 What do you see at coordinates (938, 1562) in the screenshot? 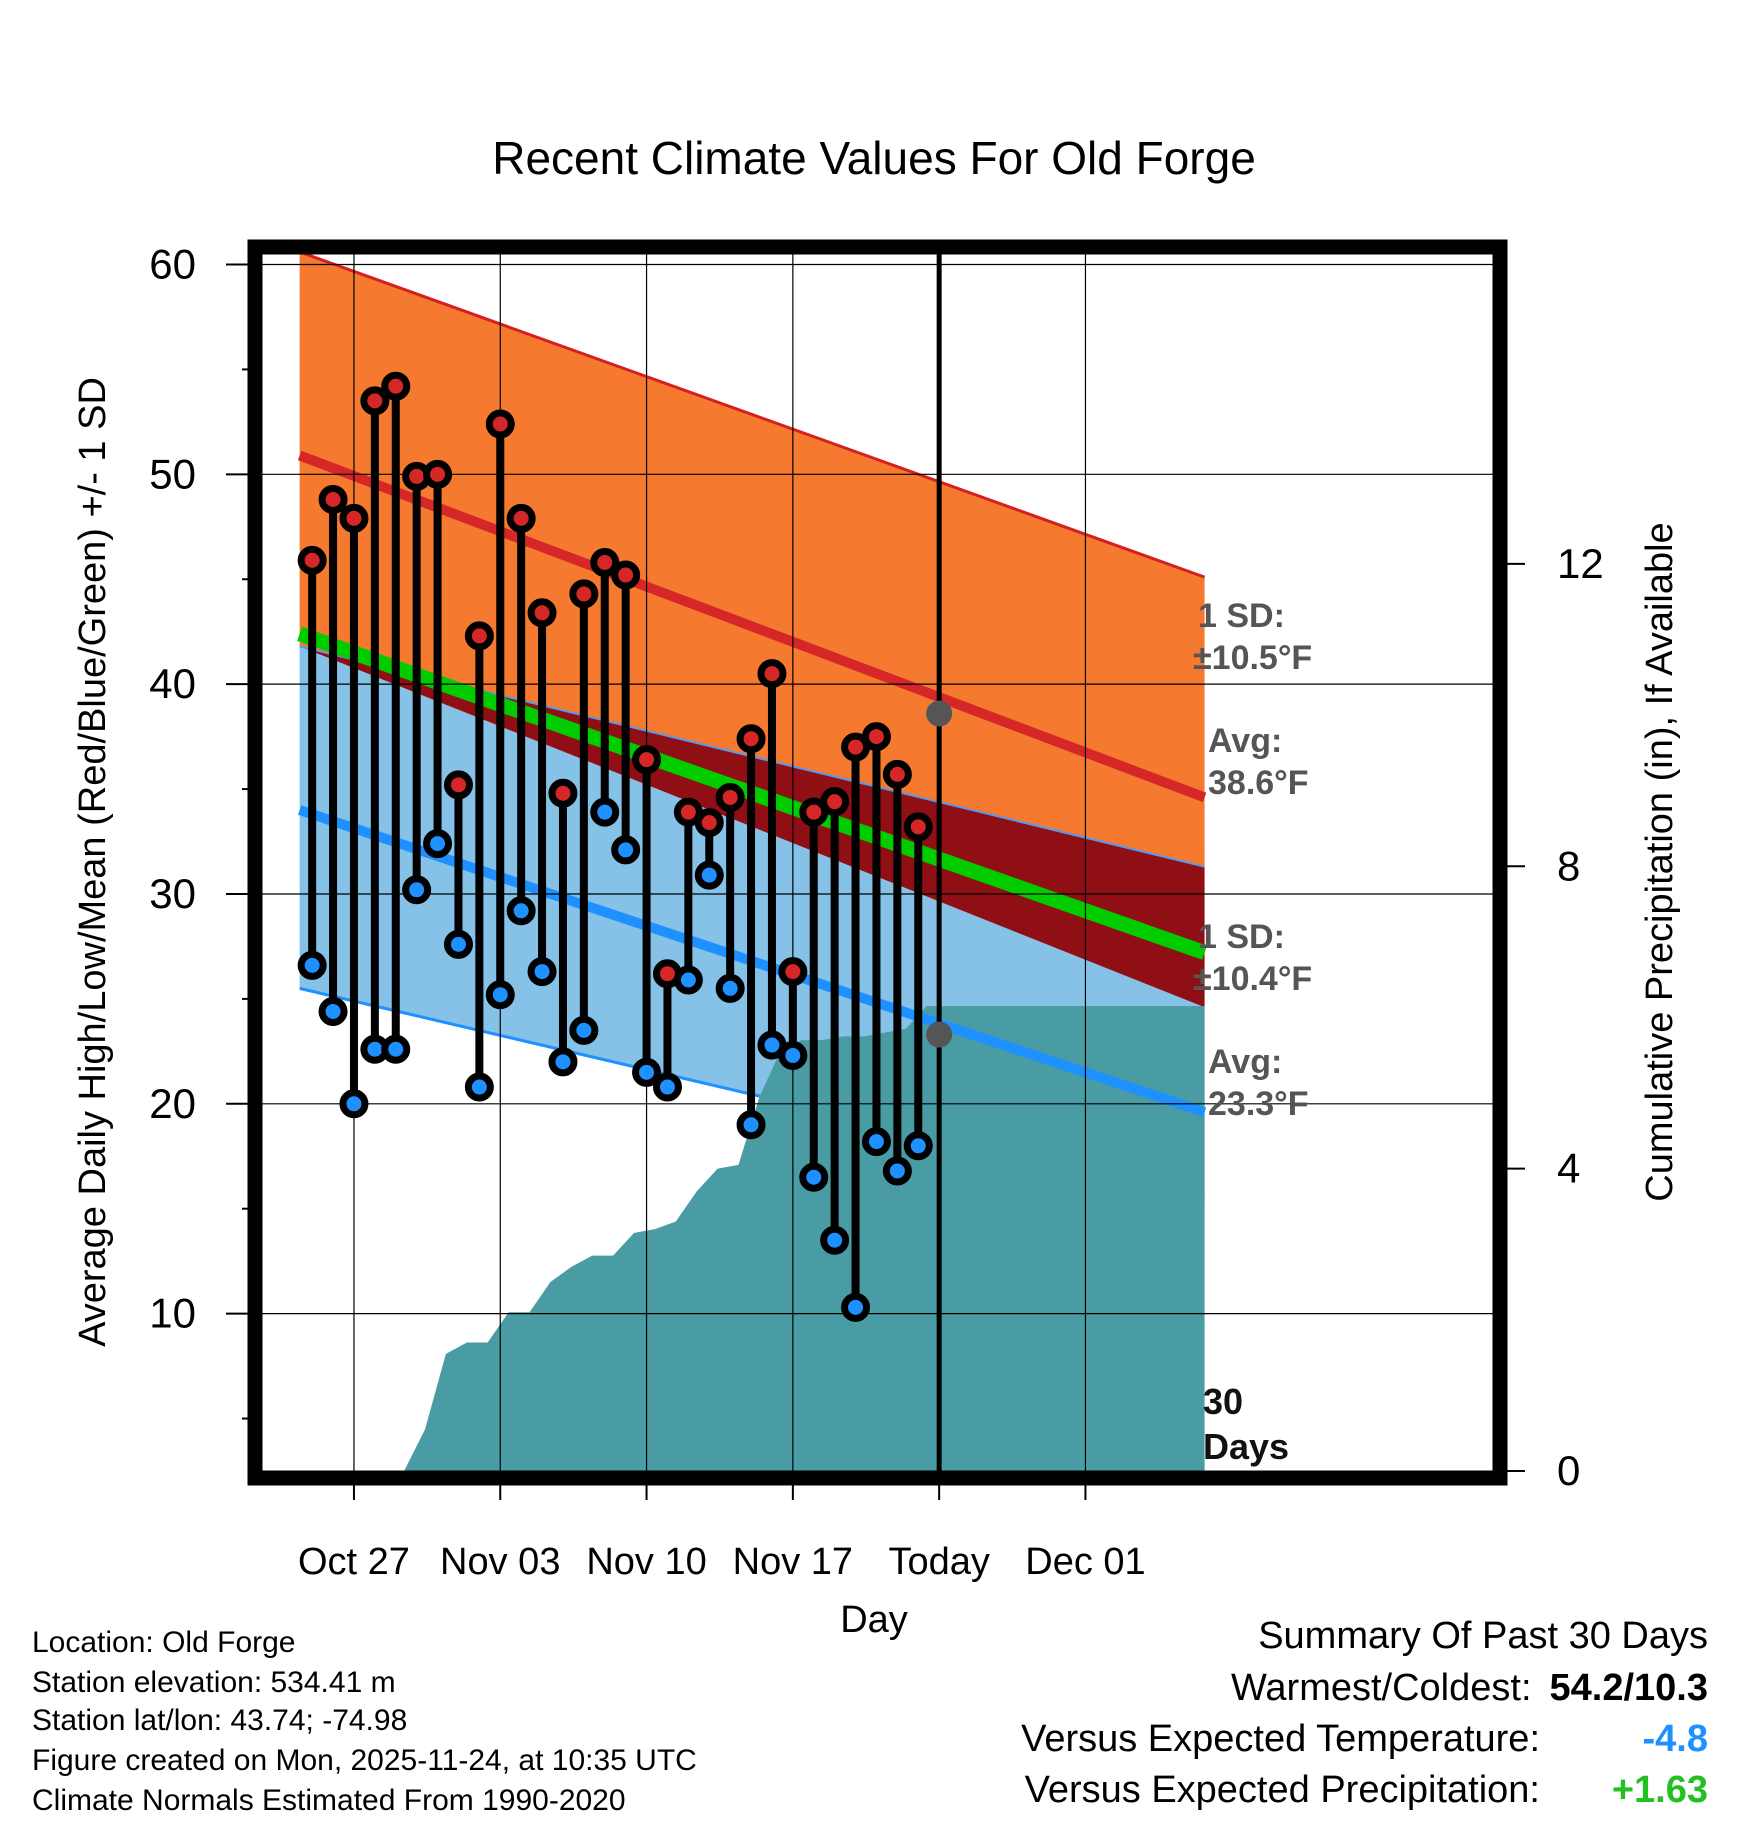
I see `x-tick-label: Today` at bounding box center [938, 1562].